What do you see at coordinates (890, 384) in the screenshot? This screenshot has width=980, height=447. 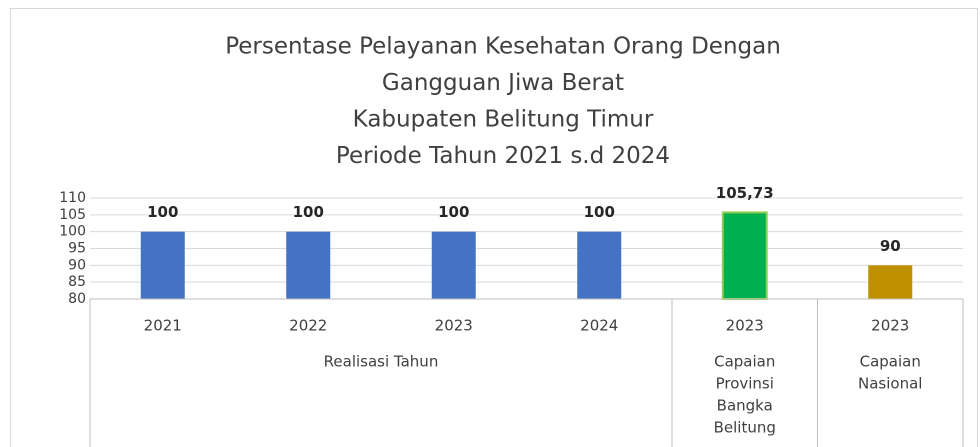 I see `group-label: Nasional` at bounding box center [890, 384].